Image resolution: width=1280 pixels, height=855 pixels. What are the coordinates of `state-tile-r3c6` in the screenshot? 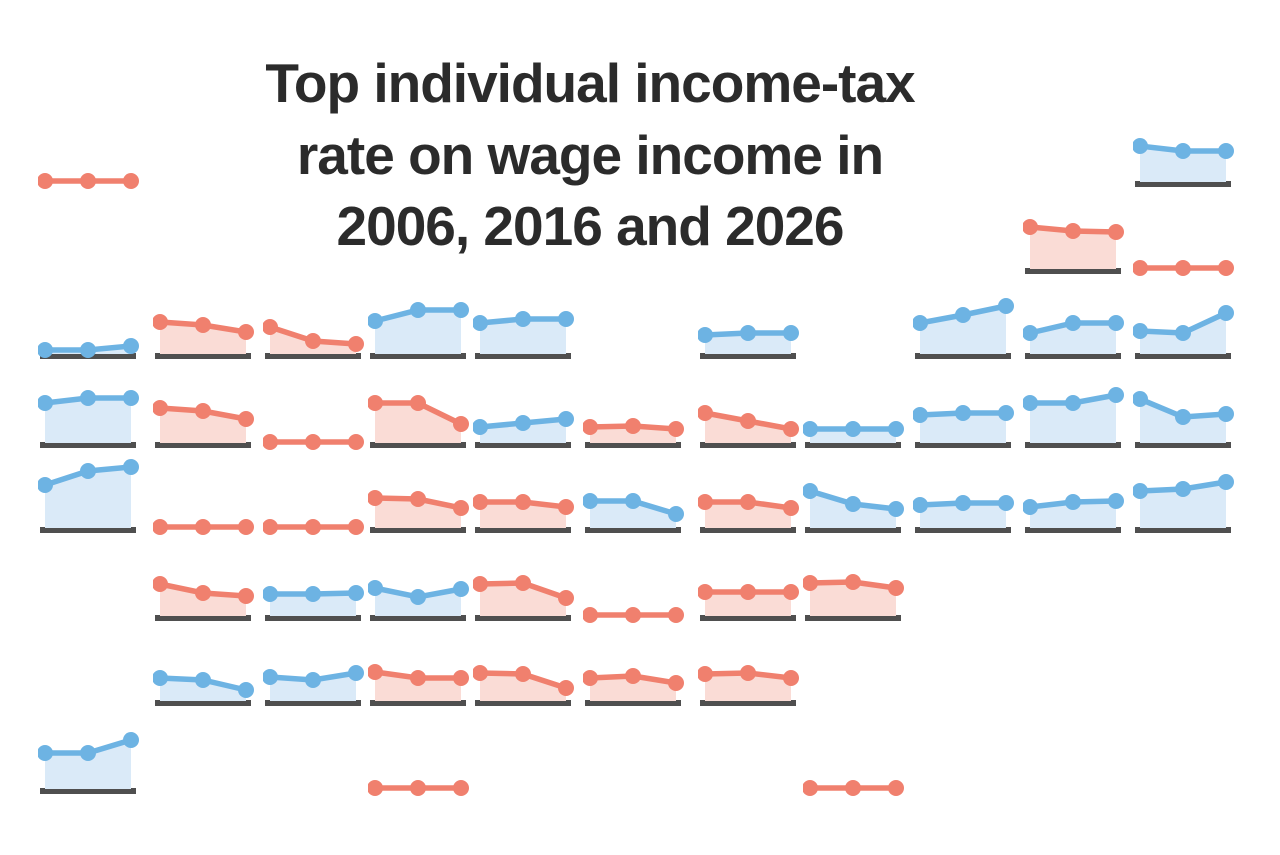 It's located at (748, 426).